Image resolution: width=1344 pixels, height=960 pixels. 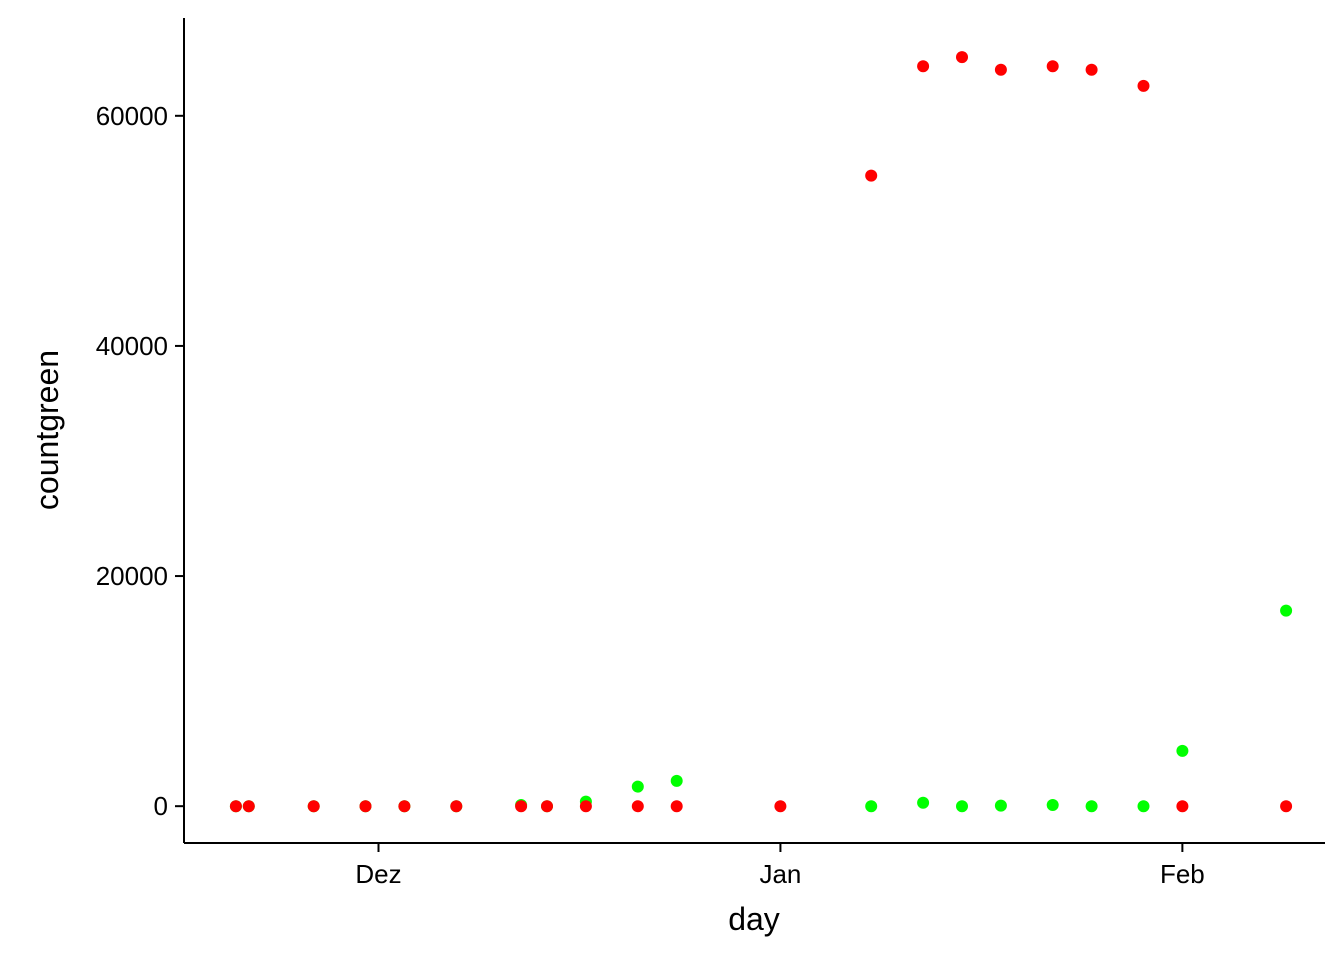 What do you see at coordinates (161, 806) in the screenshot?
I see `y-tick-label: 0` at bounding box center [161, 806].